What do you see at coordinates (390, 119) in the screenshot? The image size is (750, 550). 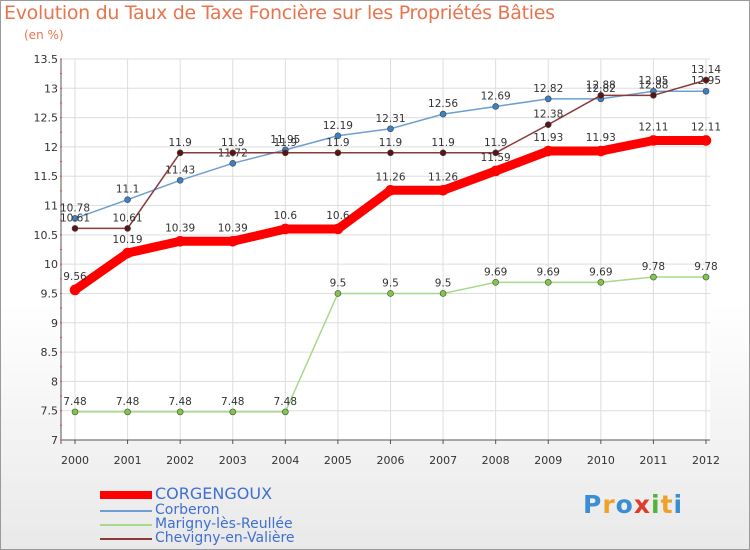 I see `data-label: 12.31` at bounding box center [390, 119].